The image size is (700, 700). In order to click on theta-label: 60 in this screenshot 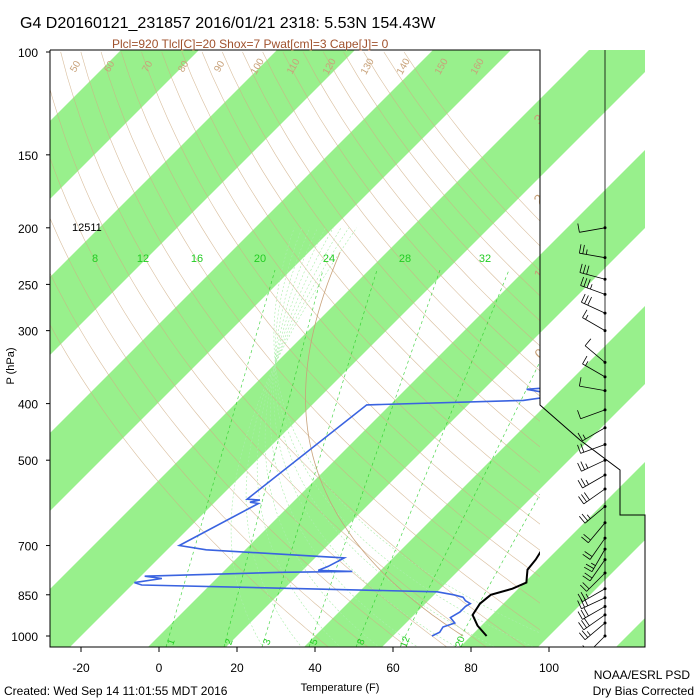, I will do `click(109, 67)`.